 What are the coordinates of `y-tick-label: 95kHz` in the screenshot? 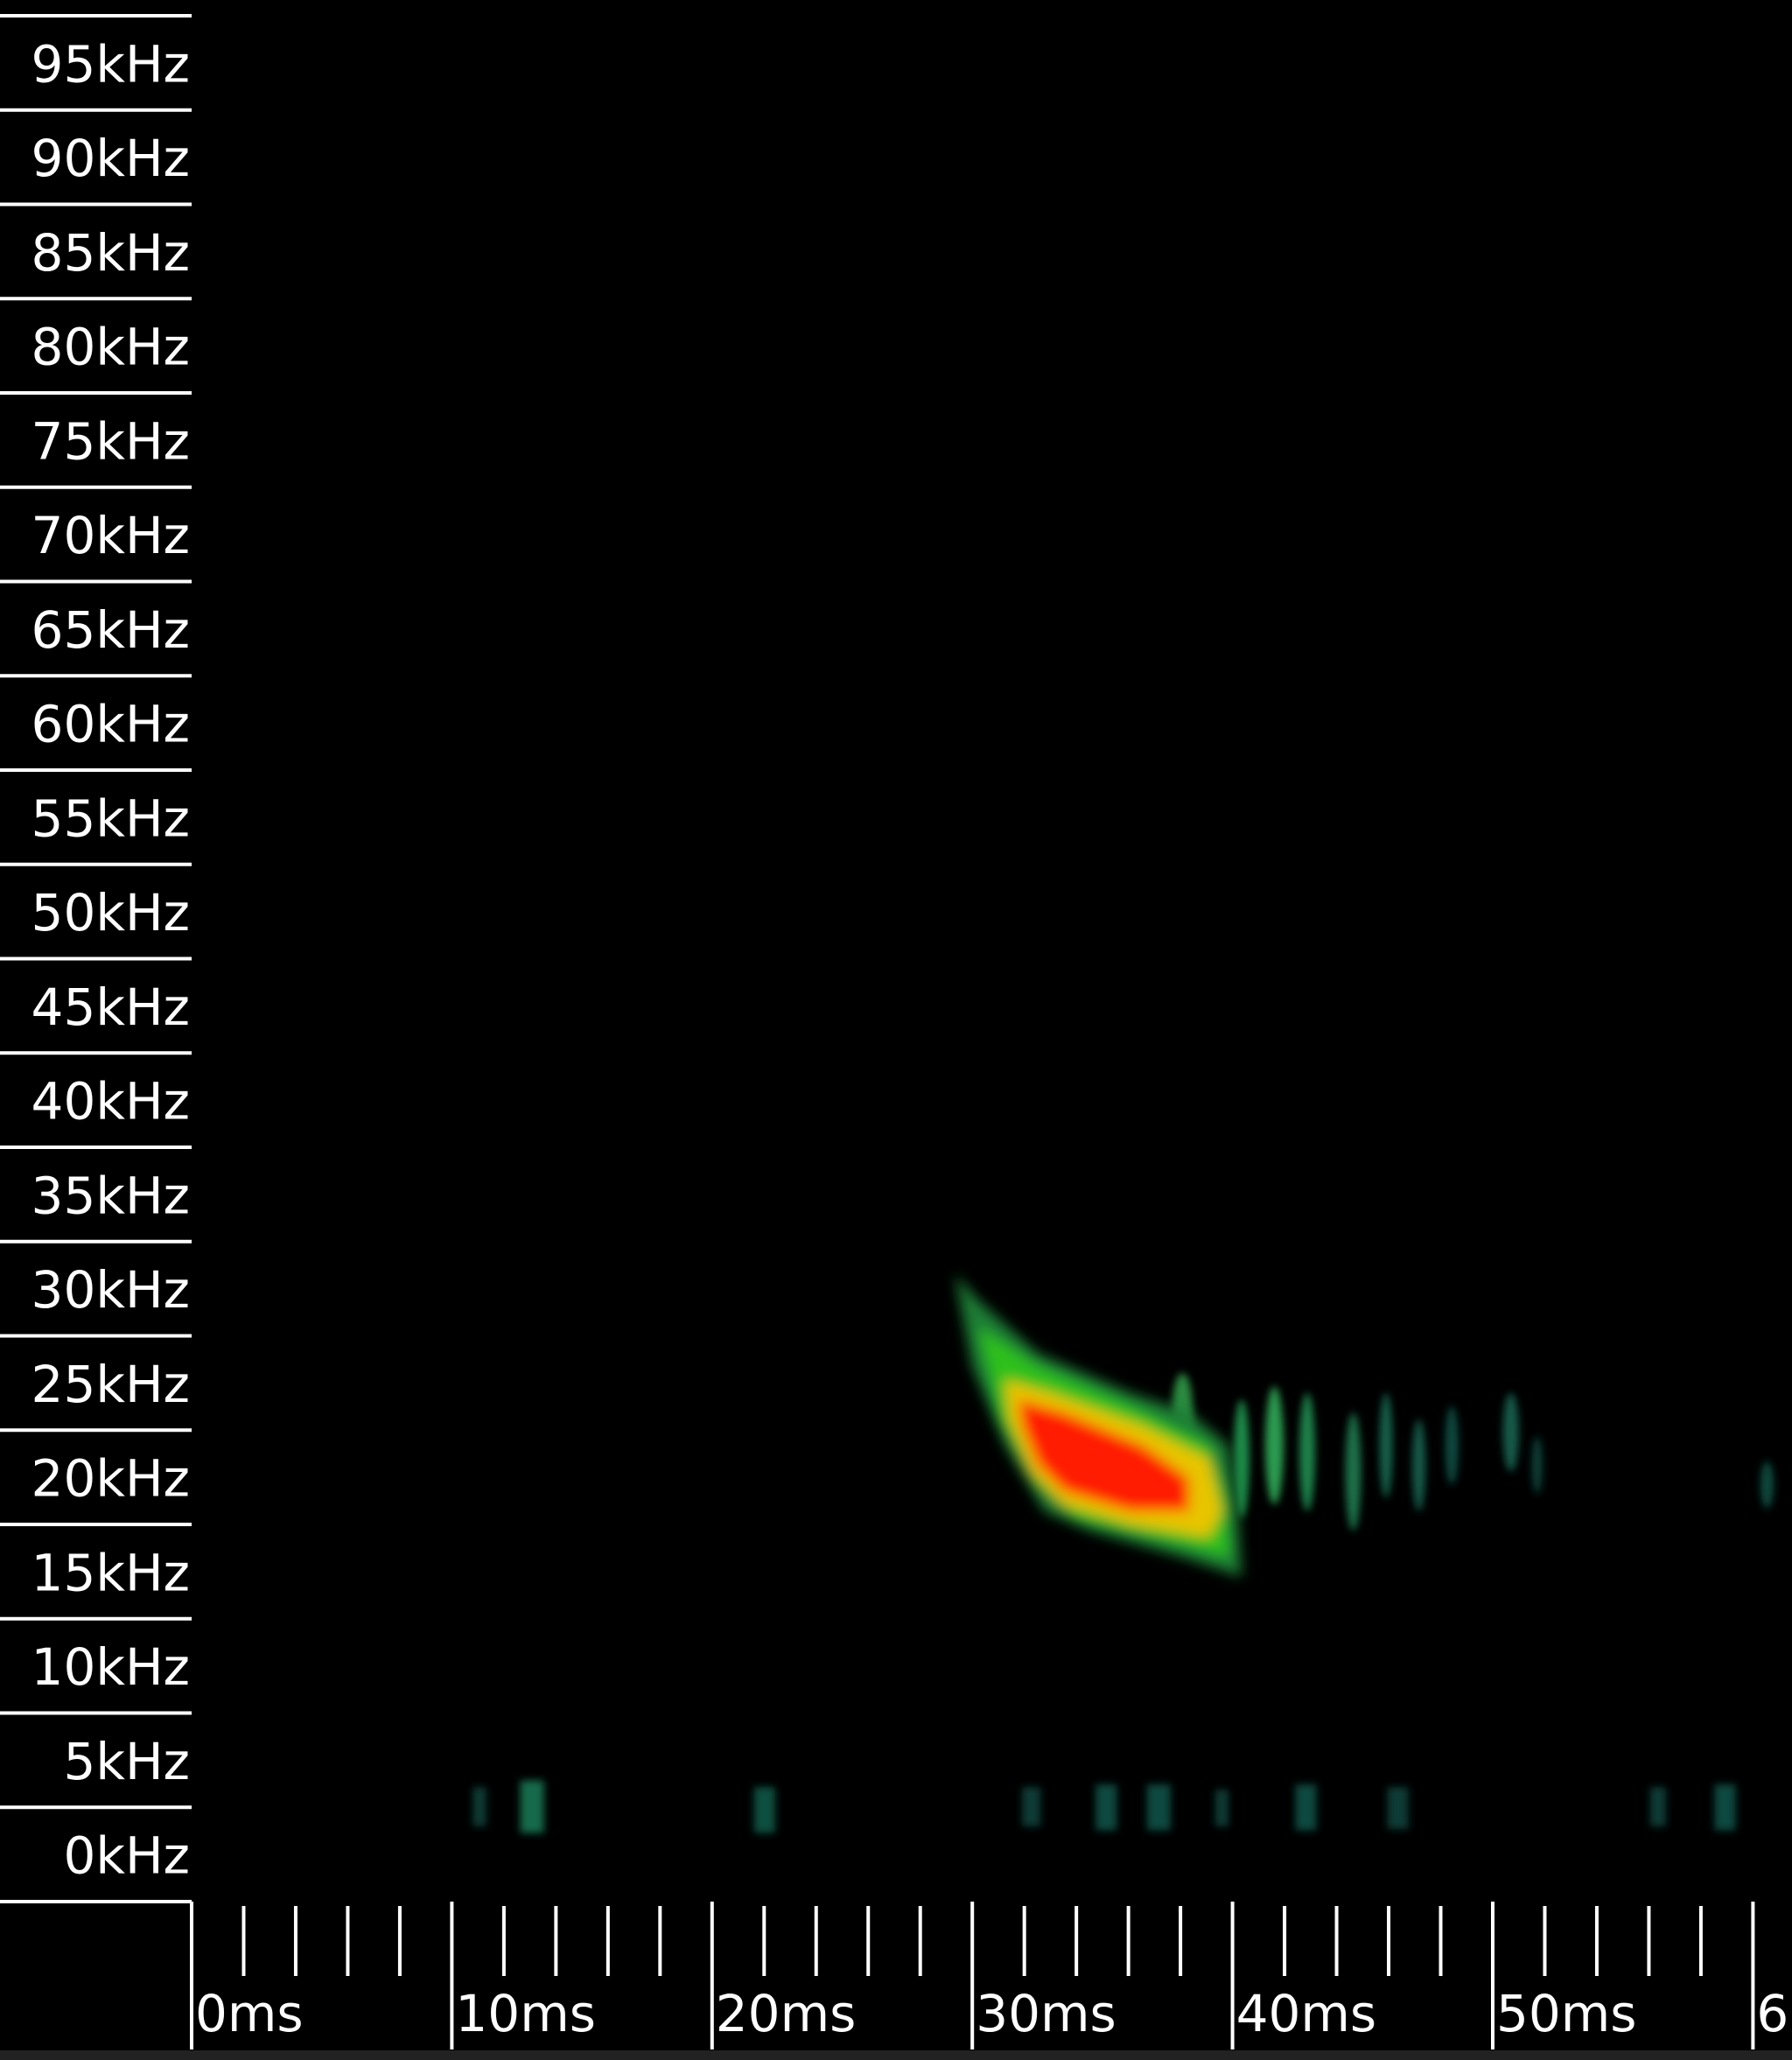 It's located at (111, 64).